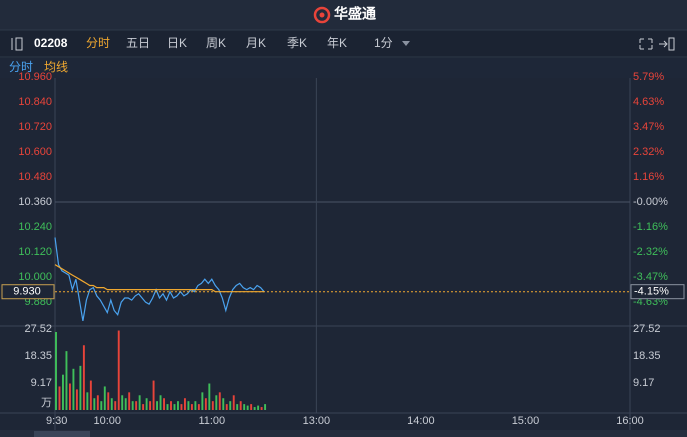 This screenshot has height=437, width=687. What do you see at coordinates (56, 421) in the screenshot?
I see `x-tick-label: 9:30` at bounding box center [56, 421].